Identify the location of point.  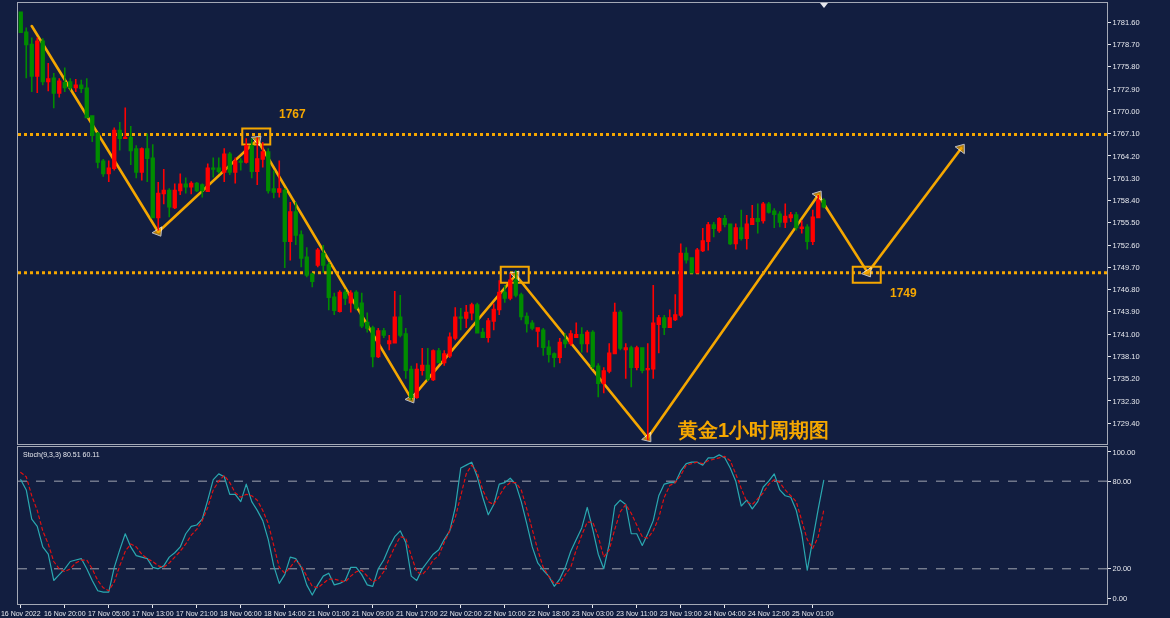
(157, 231).